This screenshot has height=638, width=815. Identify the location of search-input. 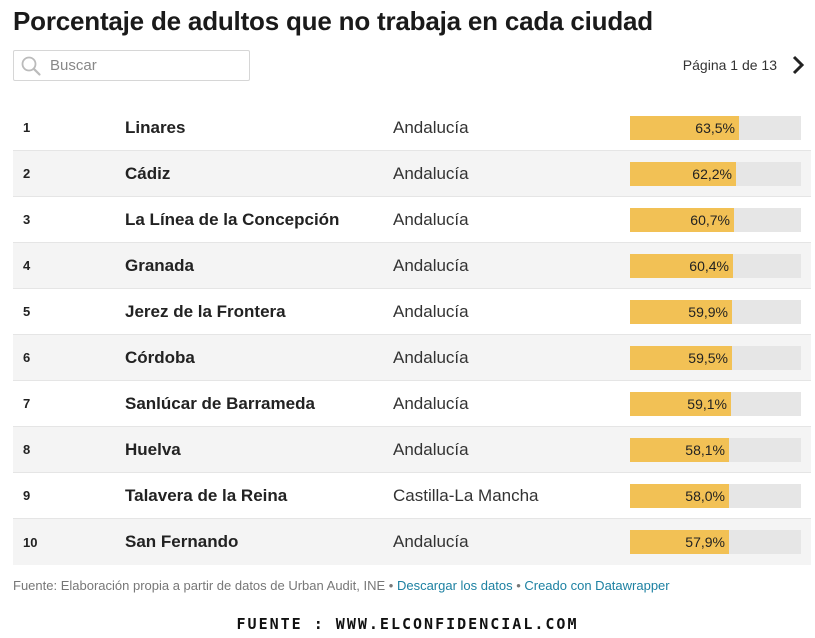
(140, 65).